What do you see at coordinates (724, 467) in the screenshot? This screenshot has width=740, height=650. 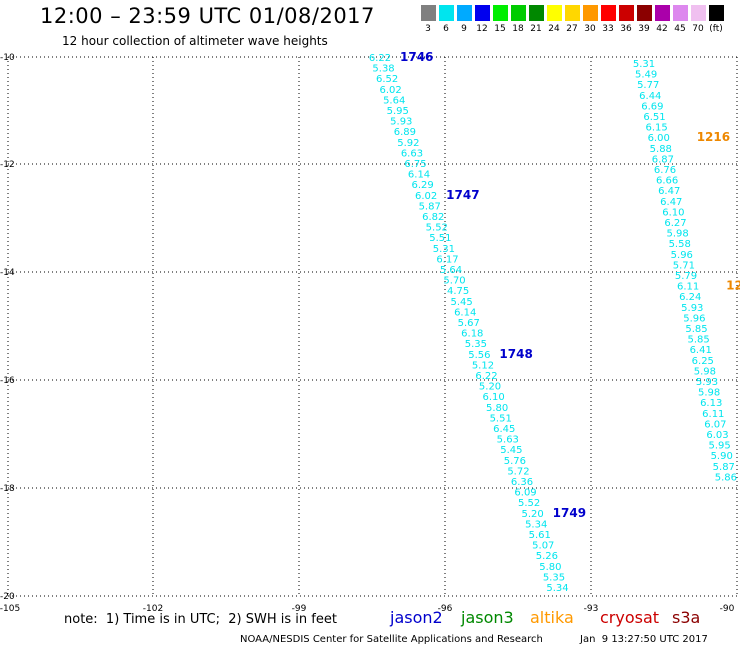 I see `swh-value: 5.87` at bounding box center [724, 467].